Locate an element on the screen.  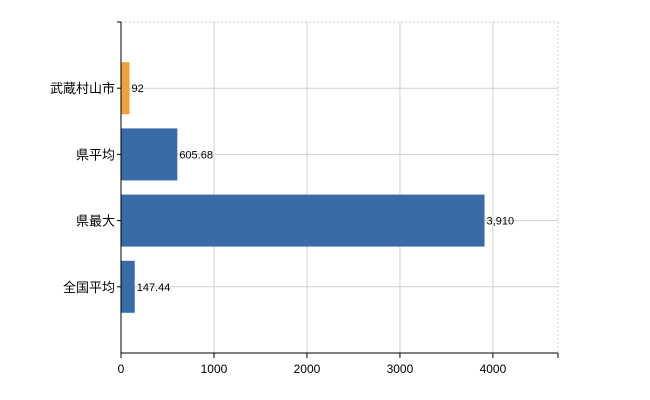
data-label-3: 147.44 is located at coordinates (154, 288).